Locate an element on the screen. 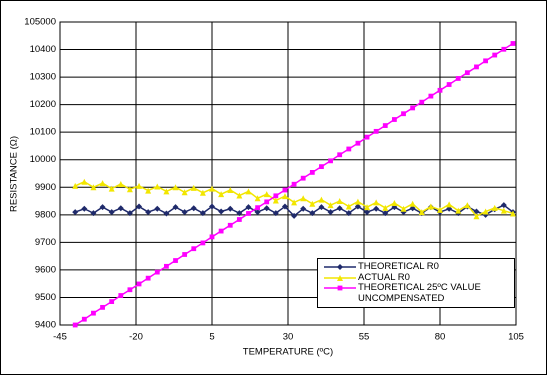 This screenshot has width=547, height=375. x-tick-label: 55 is located at coordinates (364, 337).